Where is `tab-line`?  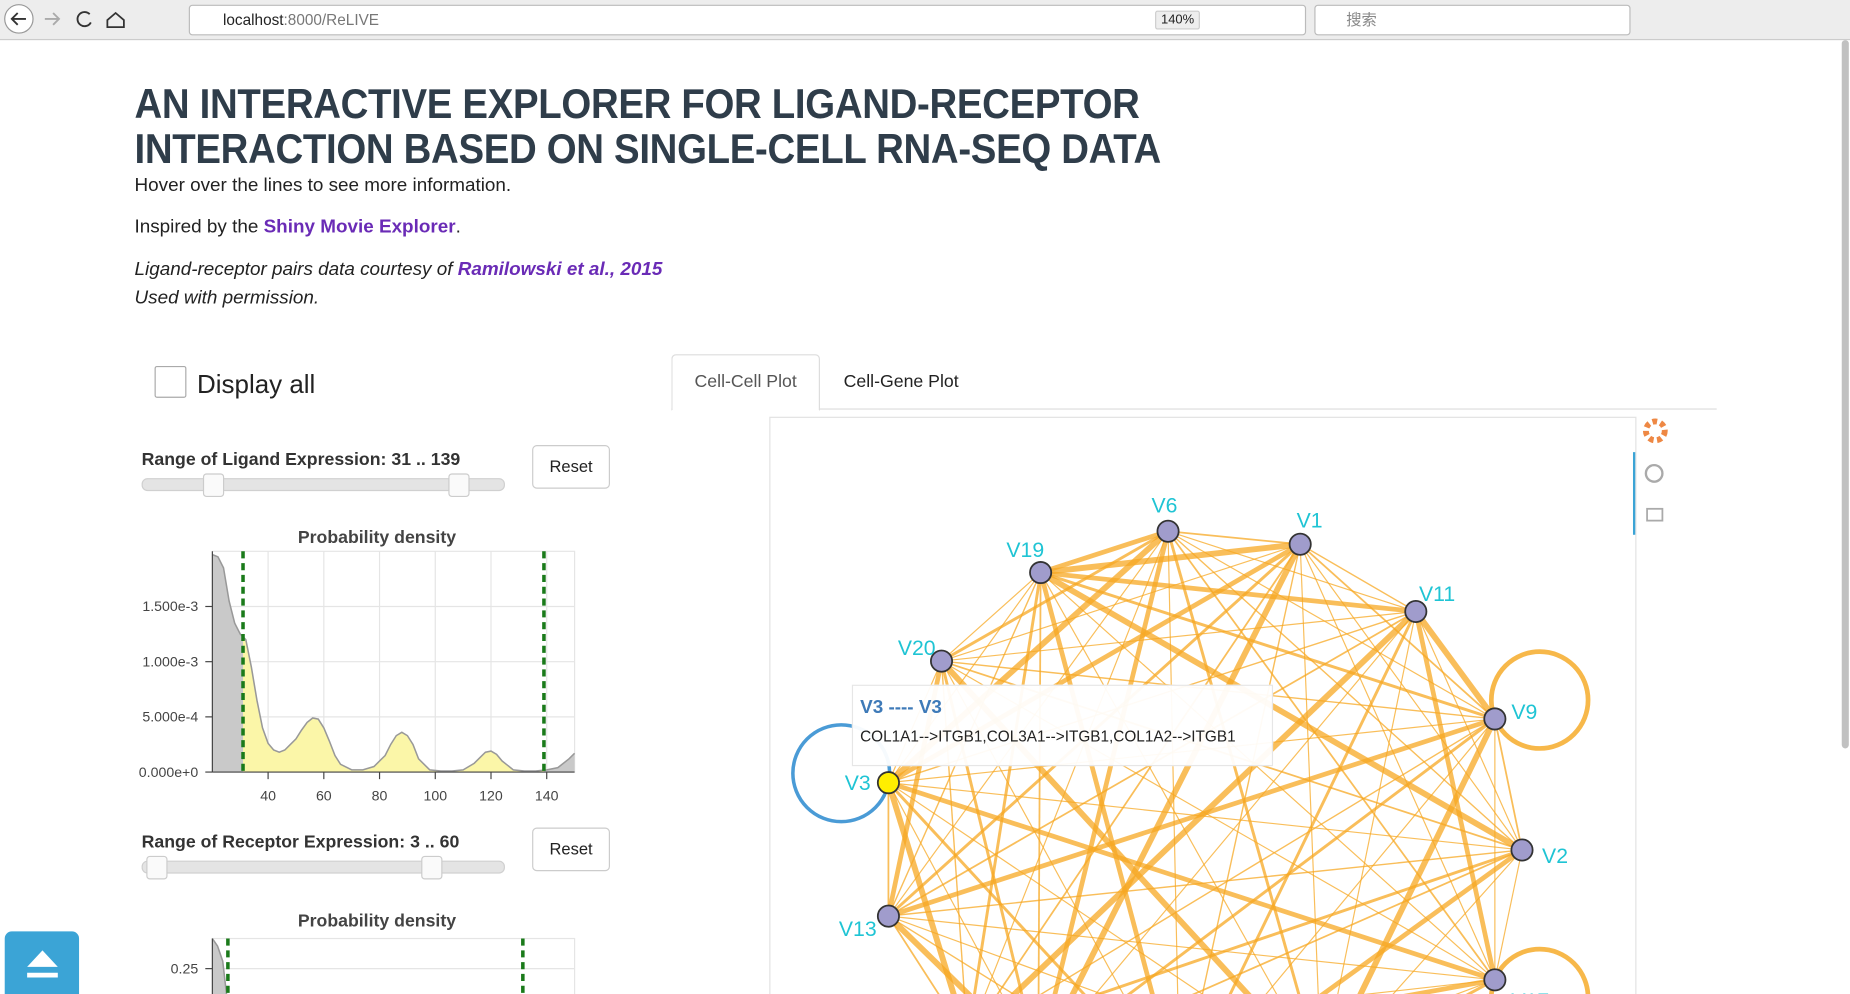
tab-line is located at coordinates (1194, 409).